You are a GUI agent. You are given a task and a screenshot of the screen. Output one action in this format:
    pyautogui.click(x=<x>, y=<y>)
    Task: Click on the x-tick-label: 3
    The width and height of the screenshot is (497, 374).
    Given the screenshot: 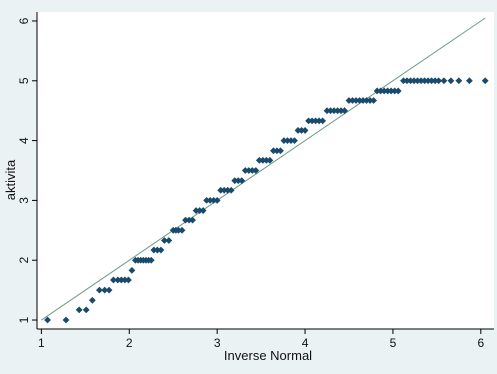 What is the action you would take?
    pyautogui.click(x=217, y=343)
    